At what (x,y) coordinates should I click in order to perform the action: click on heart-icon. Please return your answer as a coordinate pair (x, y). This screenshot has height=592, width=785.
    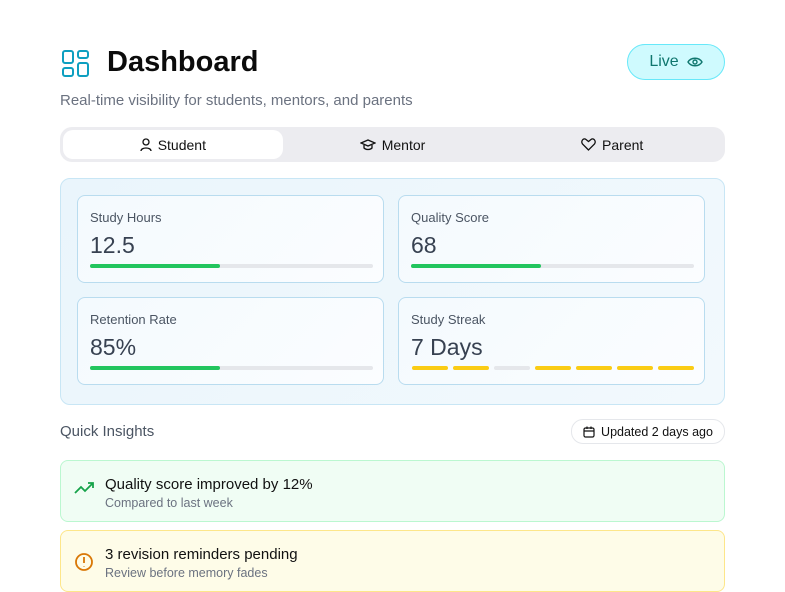
    Looking at the image, I should click on (588, 144).